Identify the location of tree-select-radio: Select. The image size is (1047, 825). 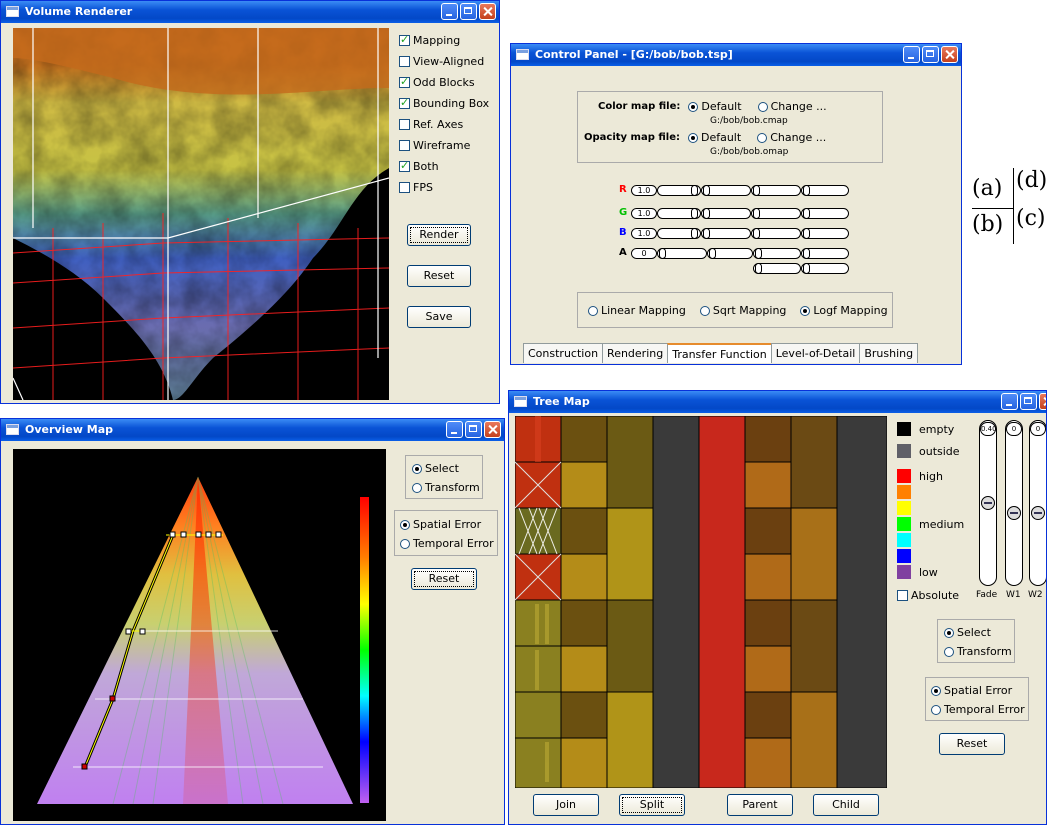
(967, 632).